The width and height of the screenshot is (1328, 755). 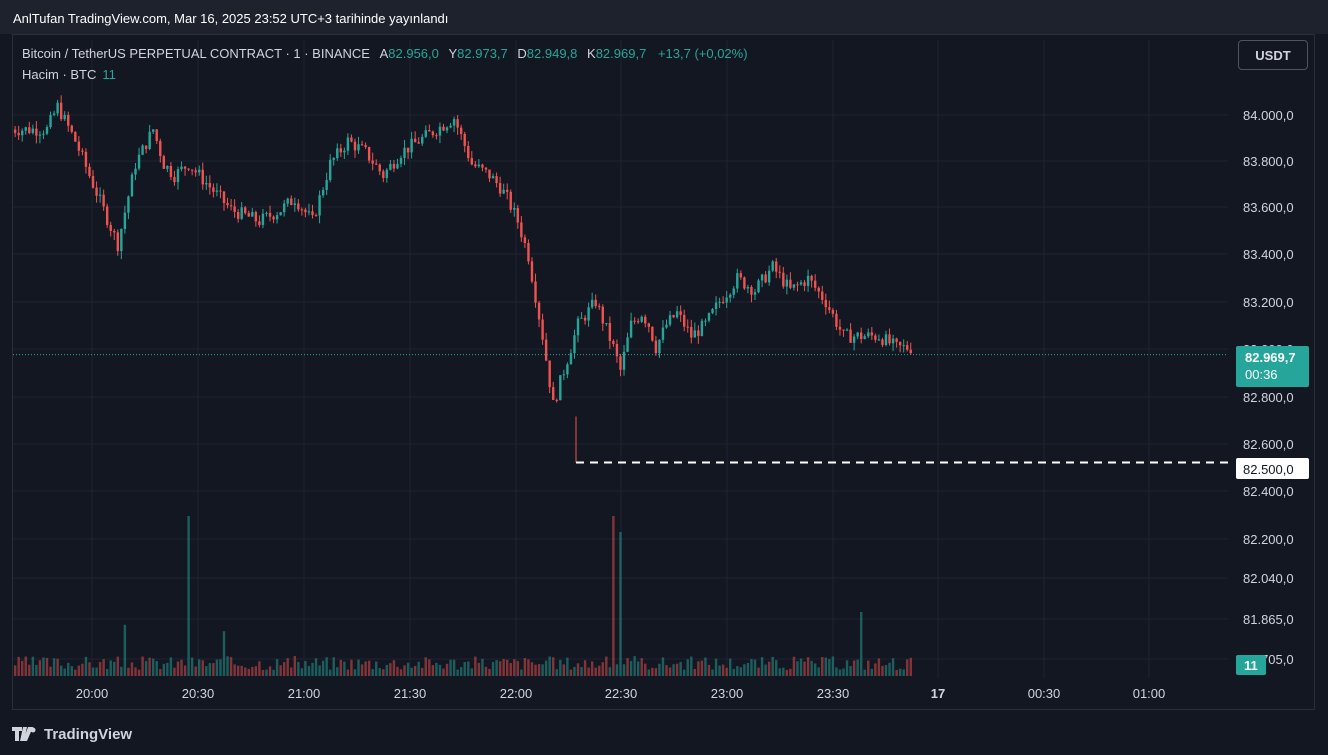 What do you see at coordinates (1268, 444) in the screenshot?
I see `price-tick-label: 82.600,0` at bounding box center [1268, 444].